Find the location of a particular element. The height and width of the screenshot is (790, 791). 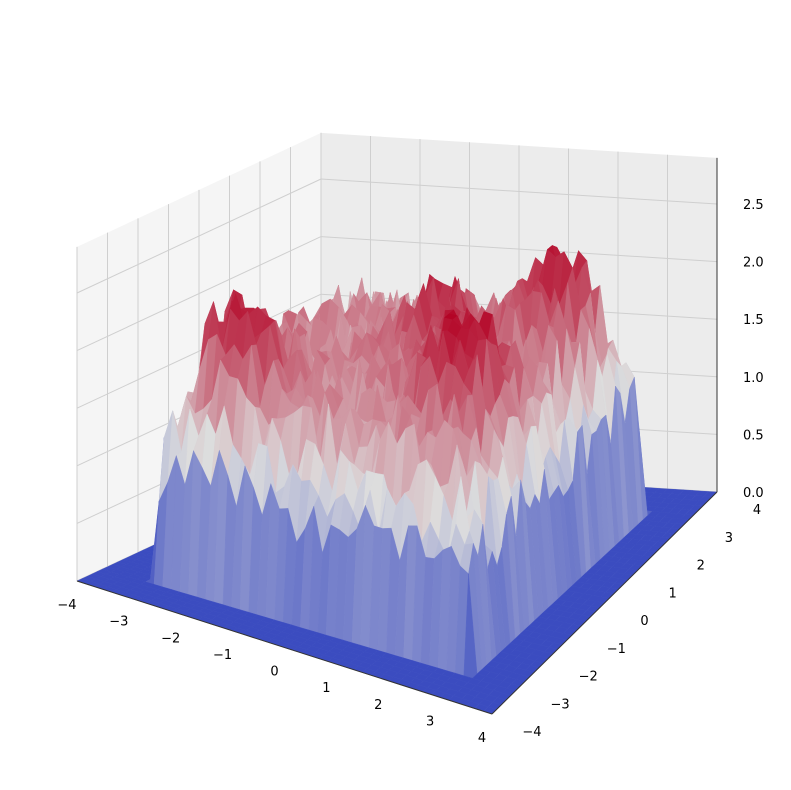

z-tick-label: 0.0 is located at coordinates (753, 493).